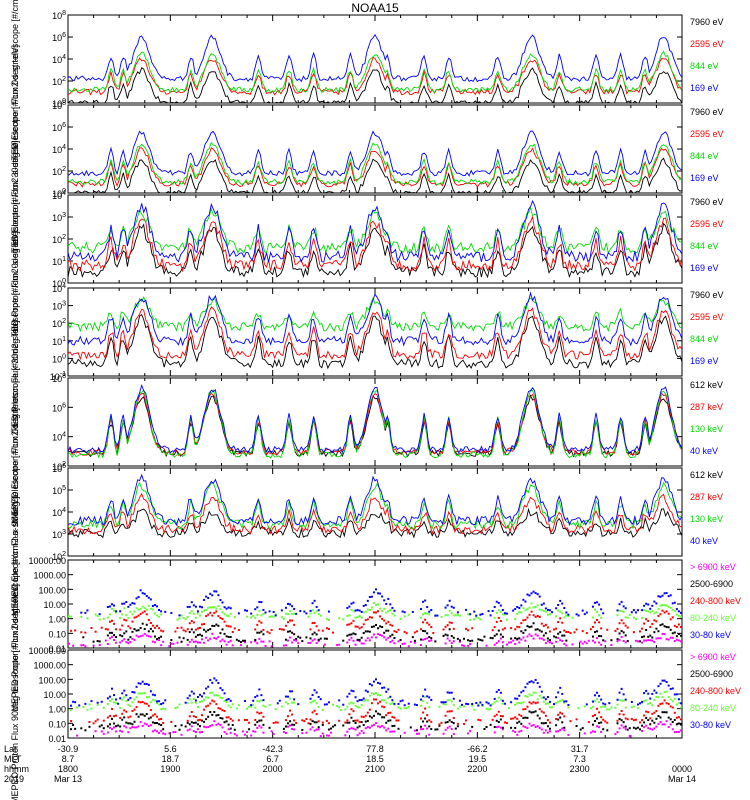 This screenshot has height=800, width=750. I want to click on time-value: 0000, so click(682, 769).